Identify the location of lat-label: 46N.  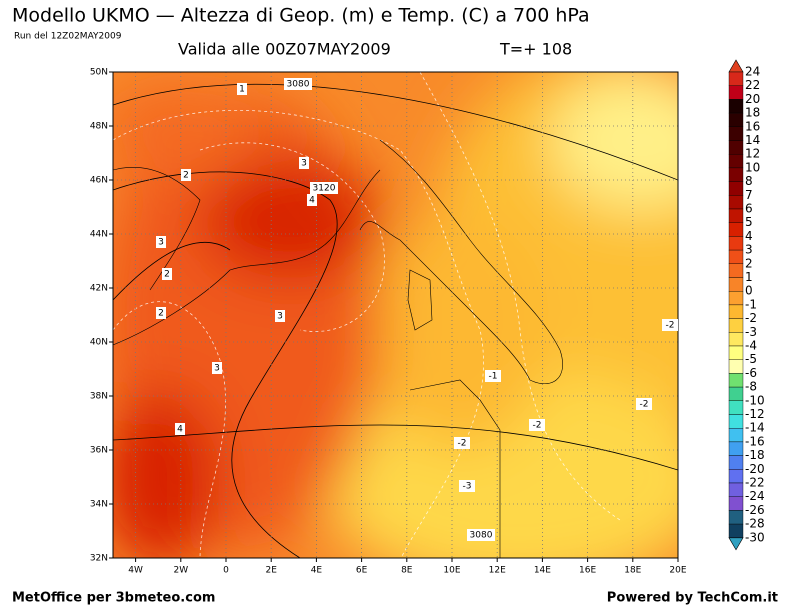
(99, 181).